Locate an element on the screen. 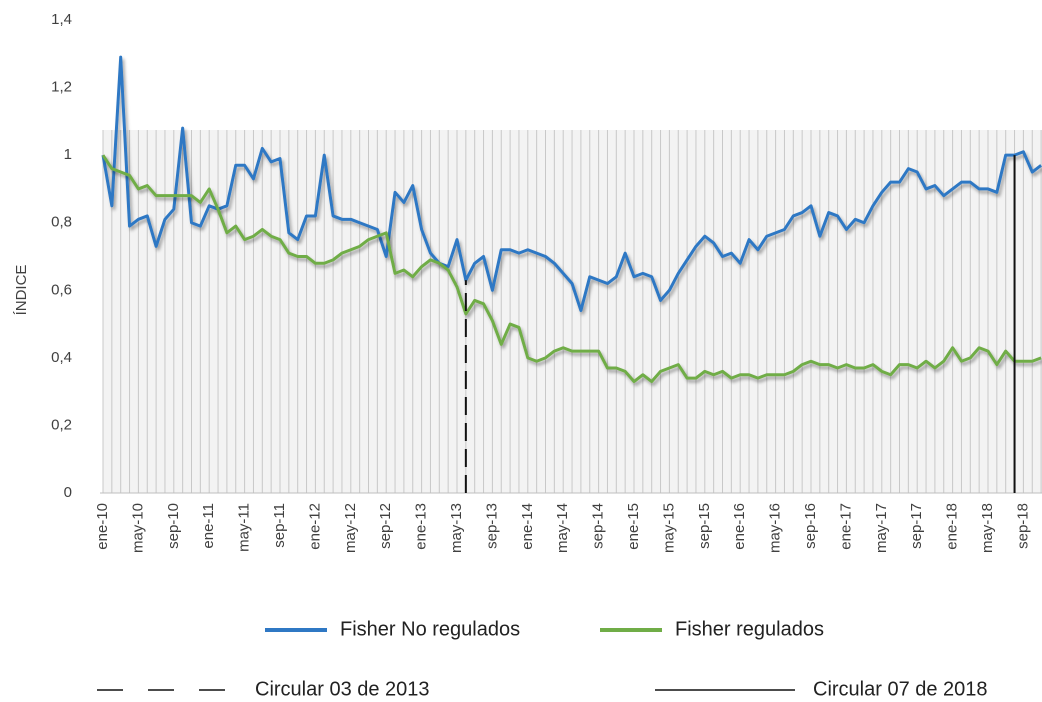 This screenshot has width=1042, height=702. y-tick-label: 0,4 is located at coordinates (61, 357).